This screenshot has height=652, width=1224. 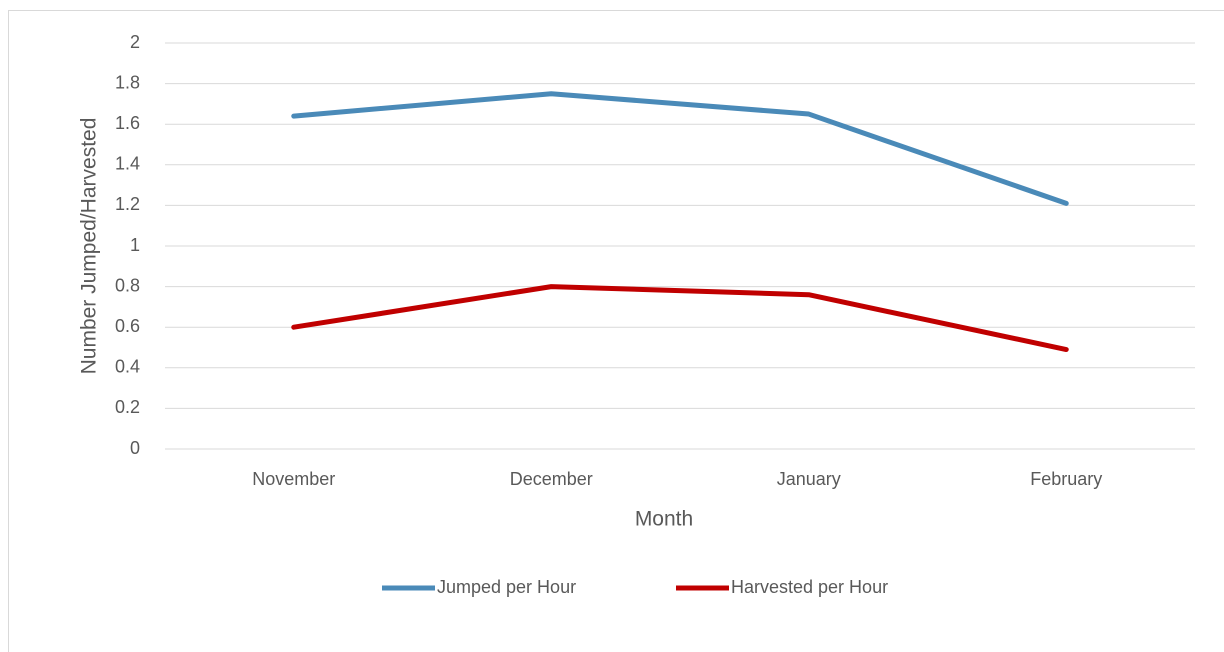 What do you see at coordinates (664, 519) in the screenshot?
I see `x-axis-label: Month` at bounding box center [664, 519].